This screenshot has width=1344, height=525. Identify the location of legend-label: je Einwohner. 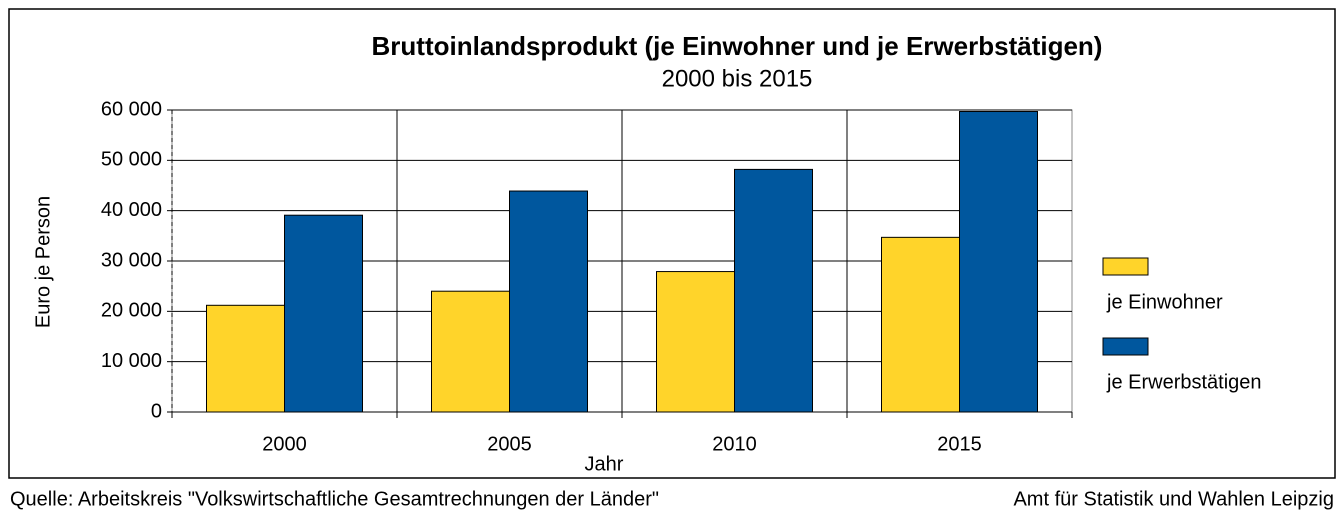
(1164, 302).